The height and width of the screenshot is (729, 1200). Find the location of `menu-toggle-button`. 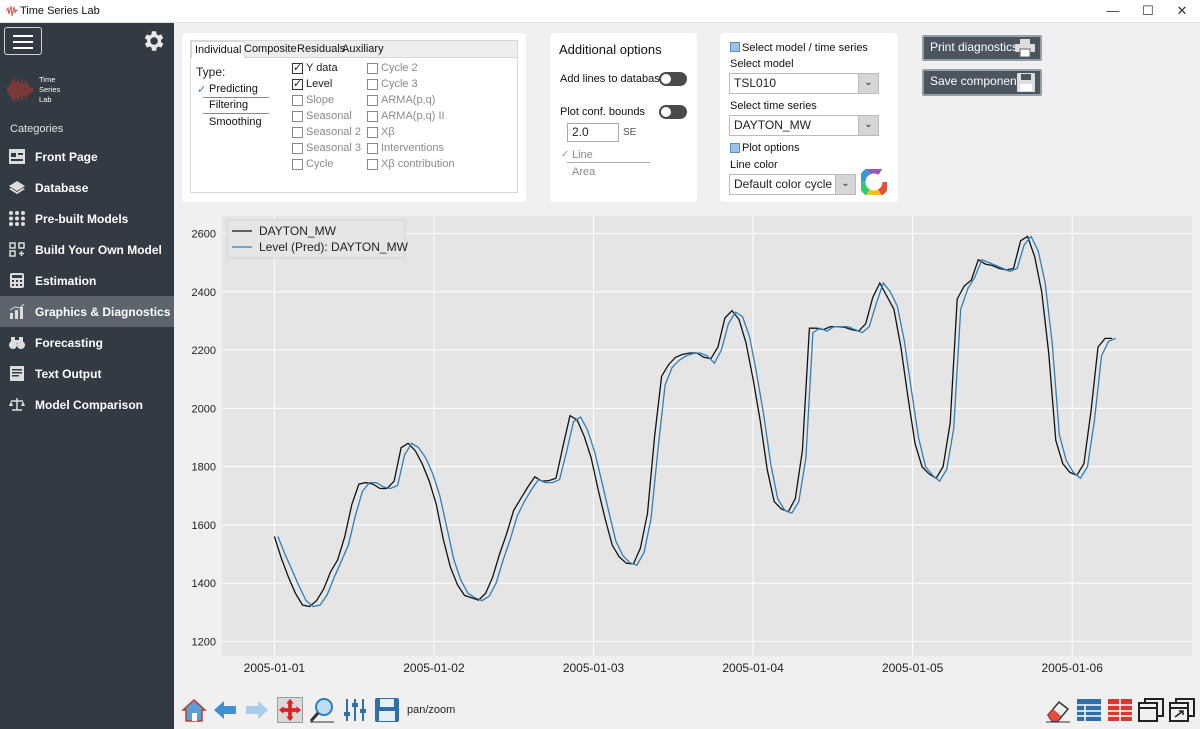

menu-toggle-button is located at coordinates (23, 41).